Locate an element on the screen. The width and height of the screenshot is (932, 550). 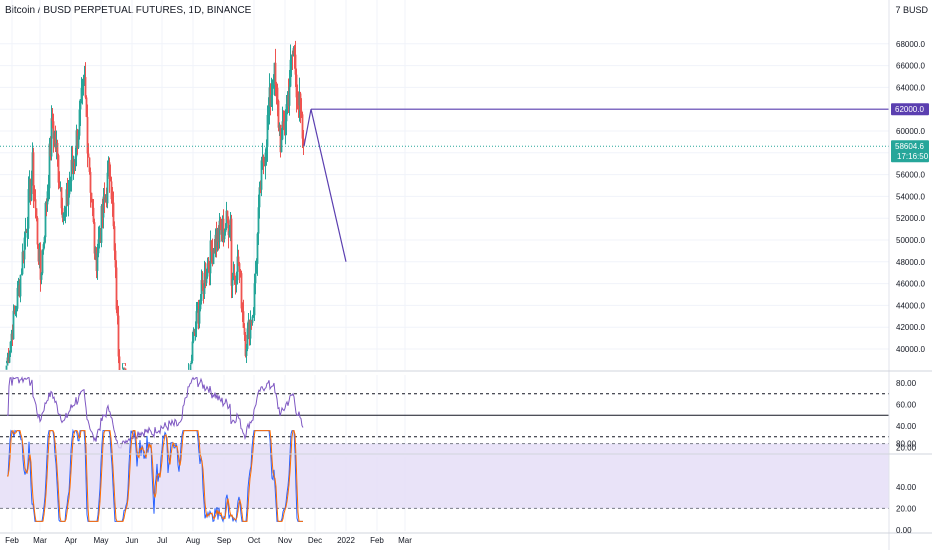
x-tick-label: 2022 is located at coordinates (346, 540).